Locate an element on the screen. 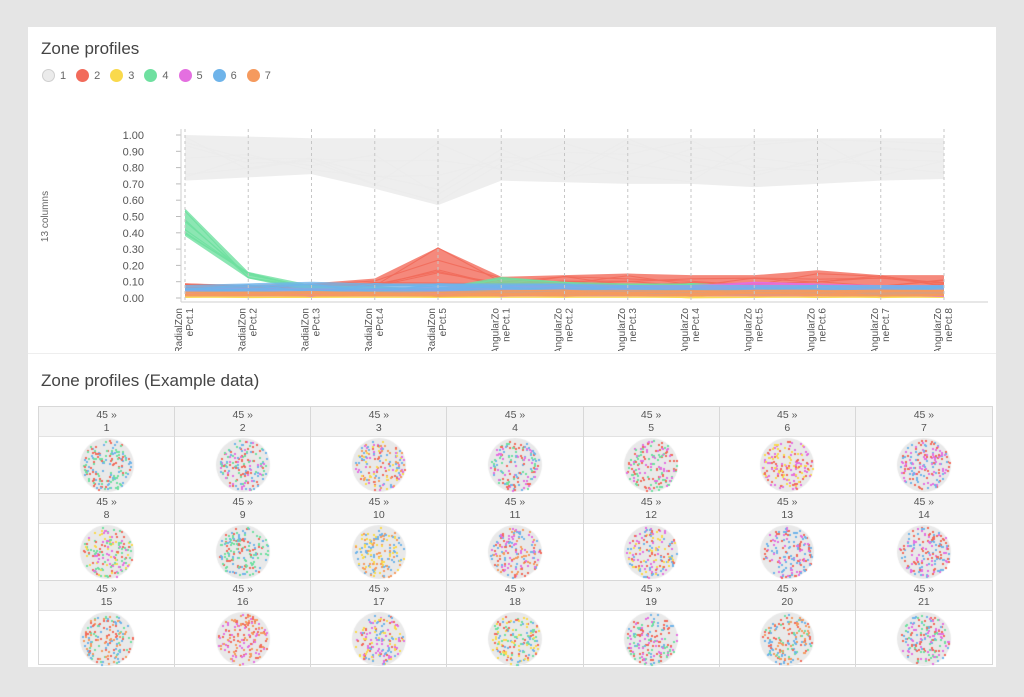  x-tick-label-part: nePct.3 is located at coordinates (633, 325).